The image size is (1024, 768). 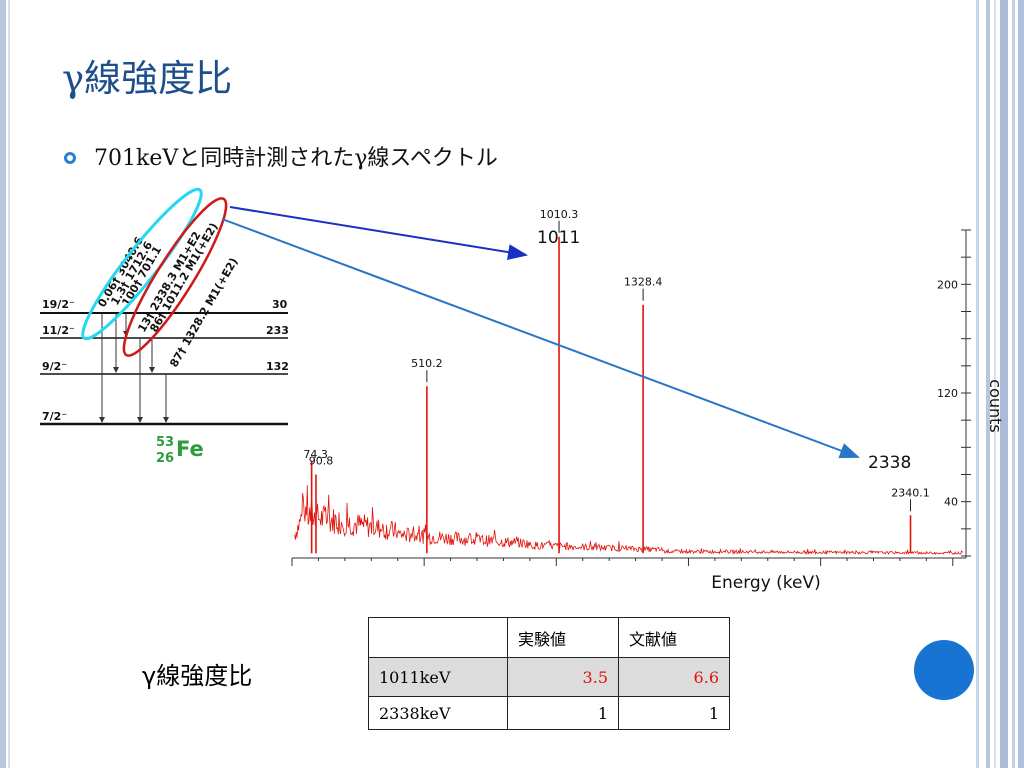 I want to click on table-row: 1011keV 3.5 6.6, so click(x=549, y=677).